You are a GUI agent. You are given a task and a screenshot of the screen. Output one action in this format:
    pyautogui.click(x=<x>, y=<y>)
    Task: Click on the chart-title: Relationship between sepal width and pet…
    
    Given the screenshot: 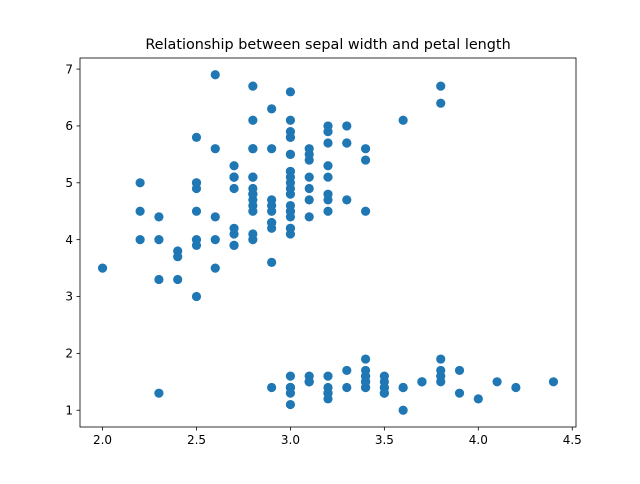 What is the action you would take?
    pyautogui.click(x=327, y=45)
    